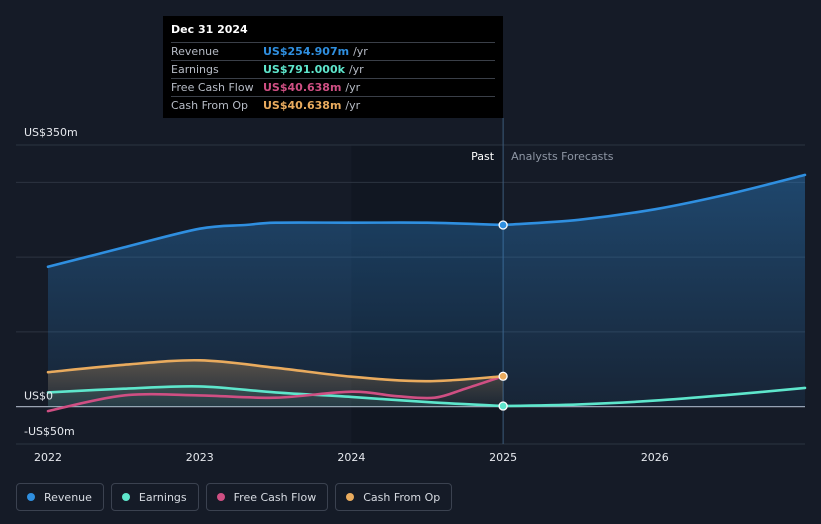 Image resolution: width=821 pixels, height=524 pixels. Describe the element at coordinates (350, 497) in the screenshot. I see `cash-from-op-dot-icon` at that location.